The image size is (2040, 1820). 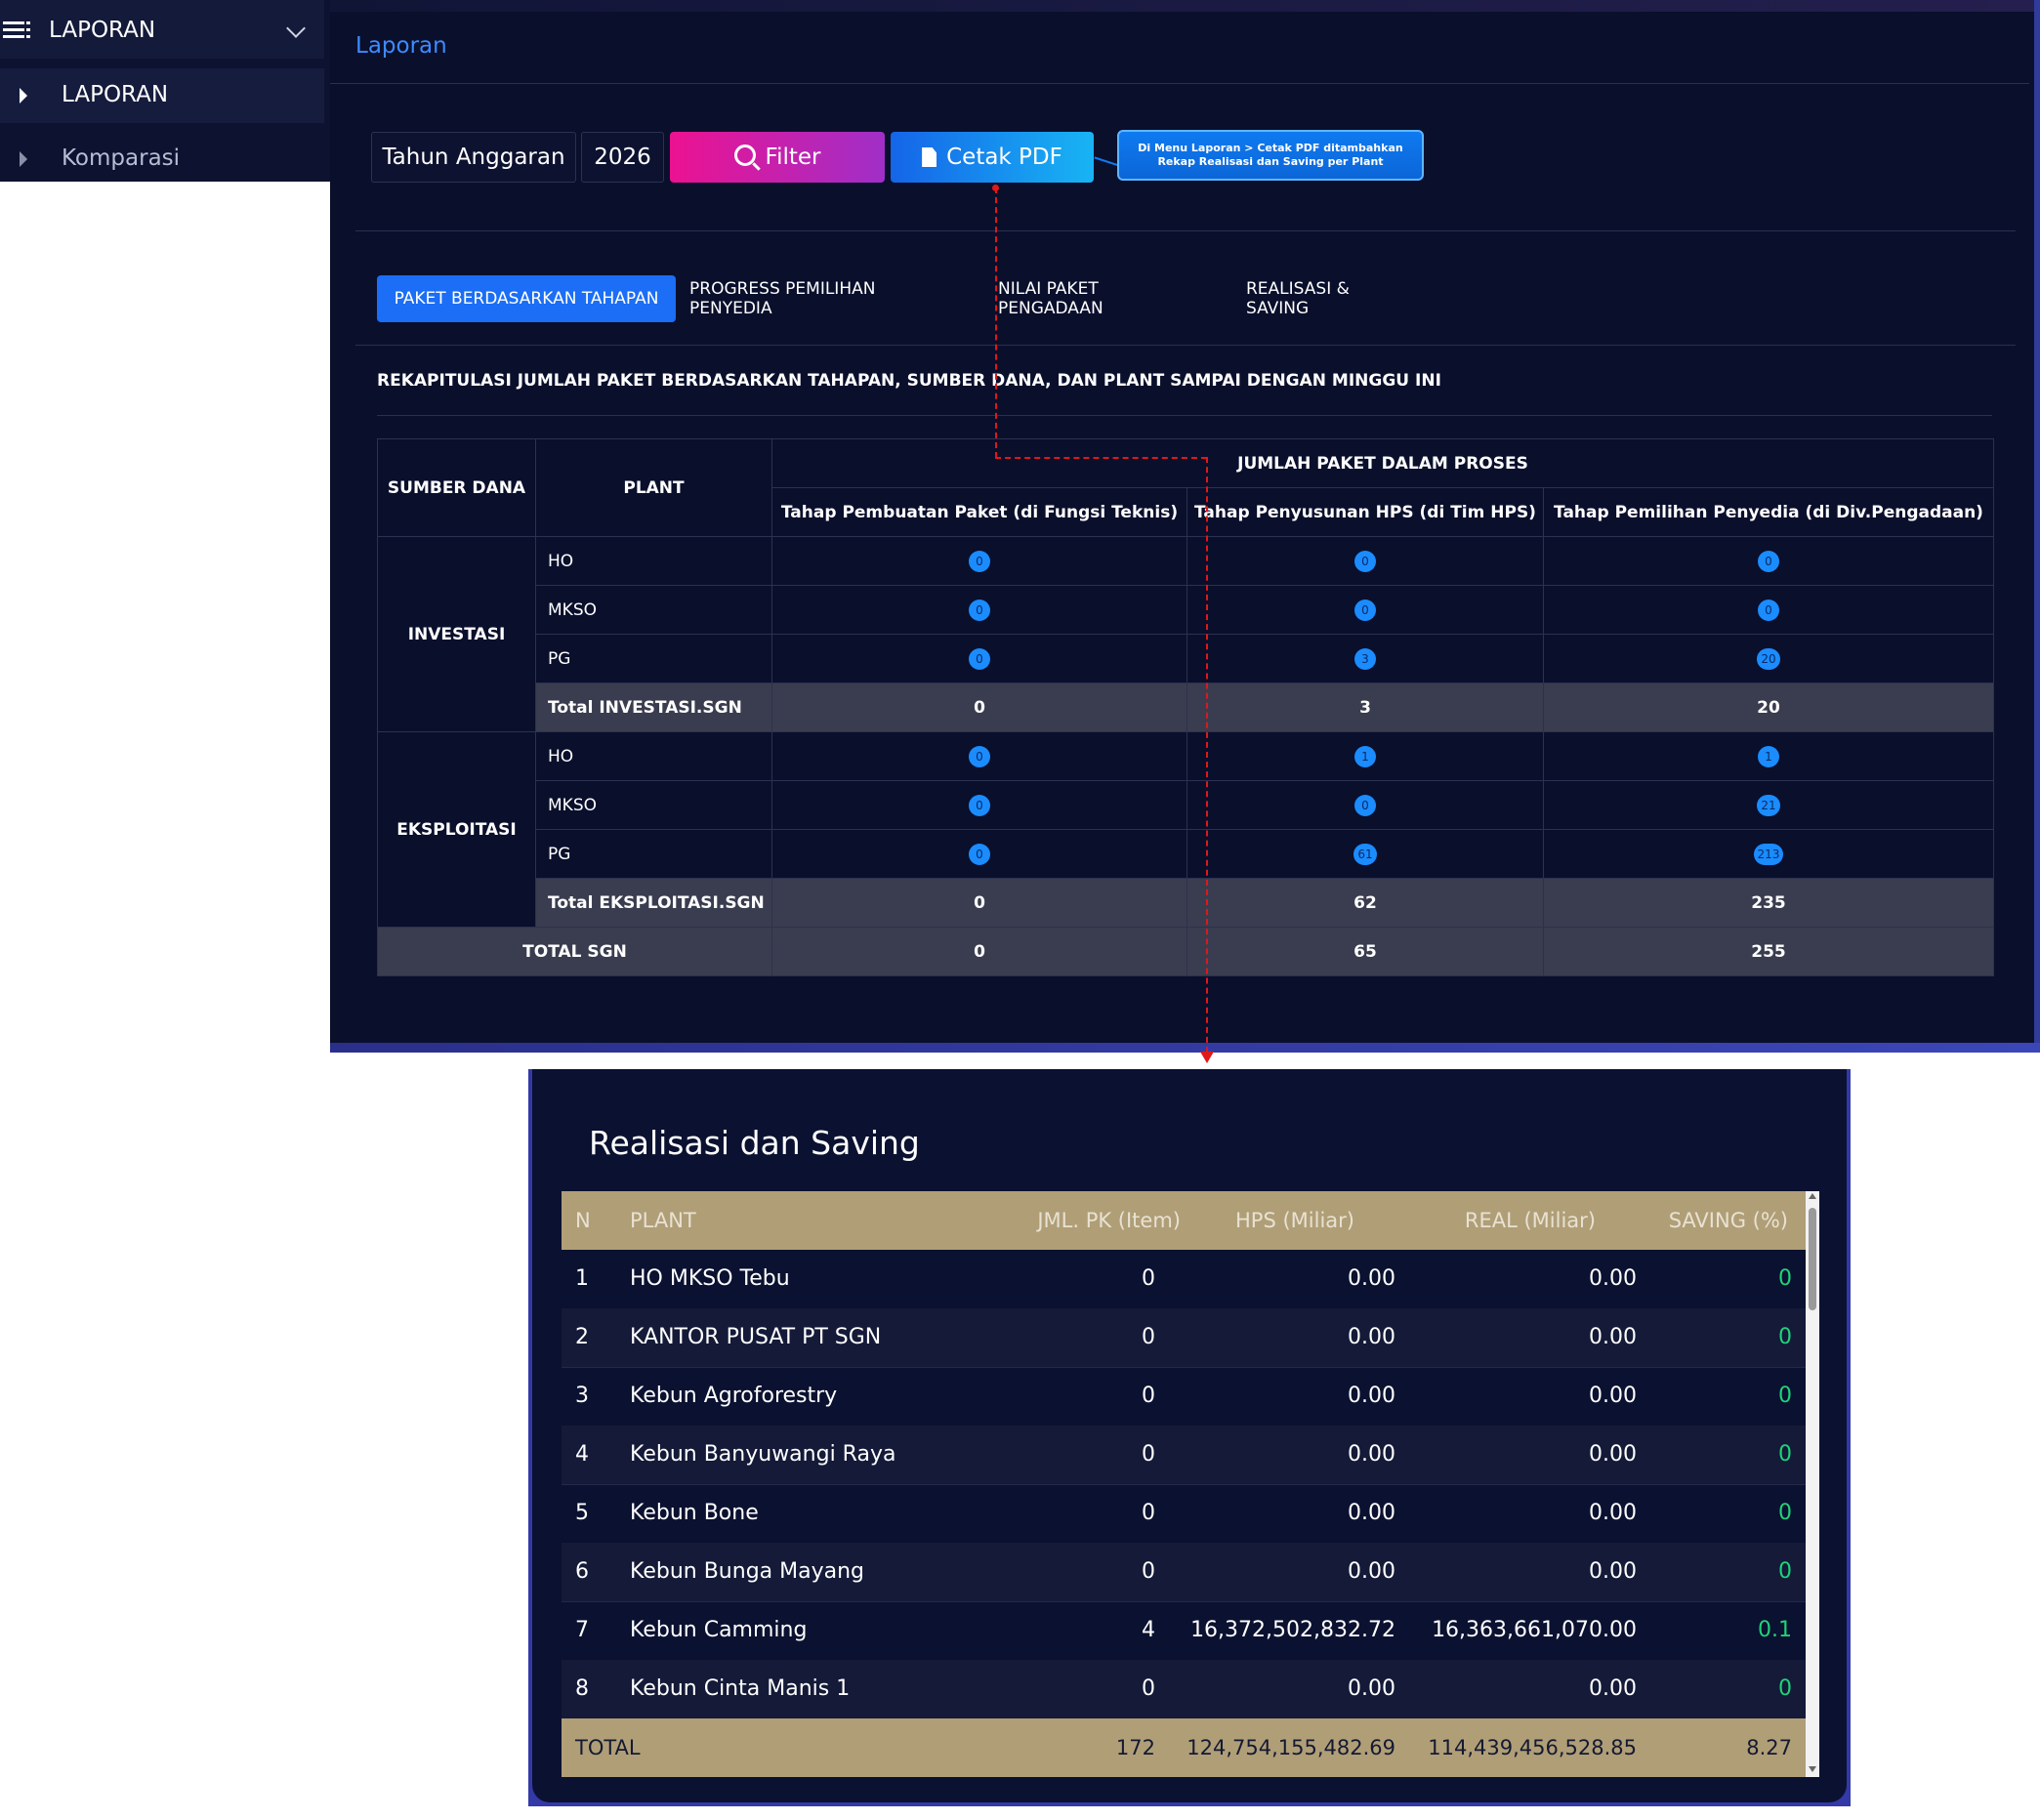 What do you see at coordinates (296, 28) in the screenshot?
I see `chevron-down-icon` at bounding box center [296, 28].